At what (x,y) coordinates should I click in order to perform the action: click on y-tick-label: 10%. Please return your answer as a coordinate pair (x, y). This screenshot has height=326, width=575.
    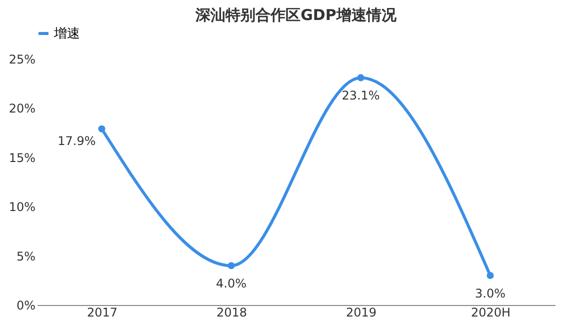
    Looking at the image, I should click on (22, 207).